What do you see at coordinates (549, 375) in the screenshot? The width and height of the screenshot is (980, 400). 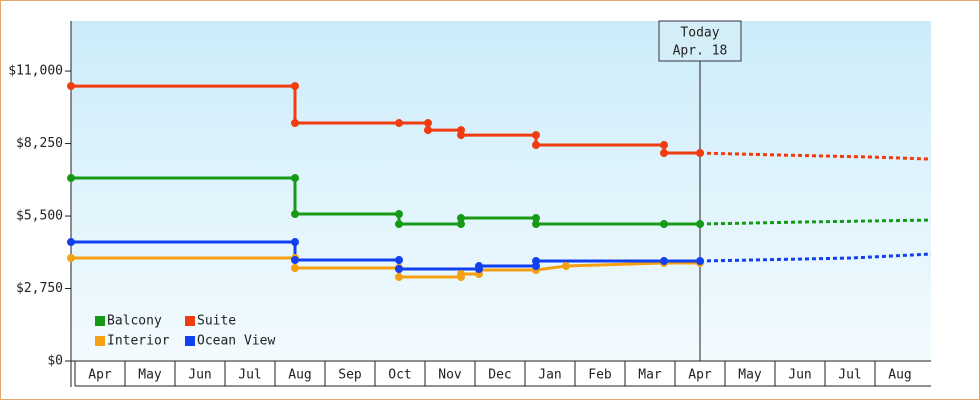 I see `x-tick-label: Jan` at bounding box center [549, 375].